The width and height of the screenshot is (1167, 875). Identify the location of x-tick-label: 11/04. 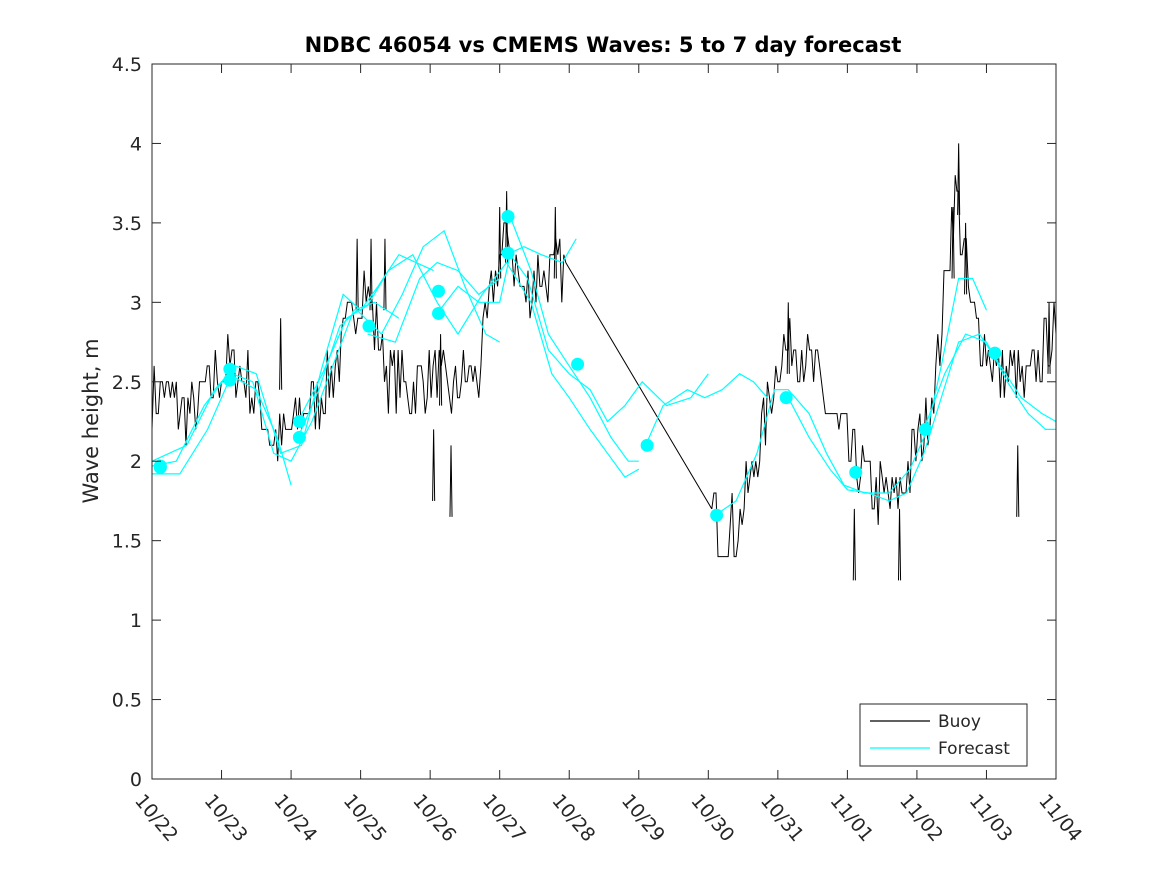
(1060, 818).